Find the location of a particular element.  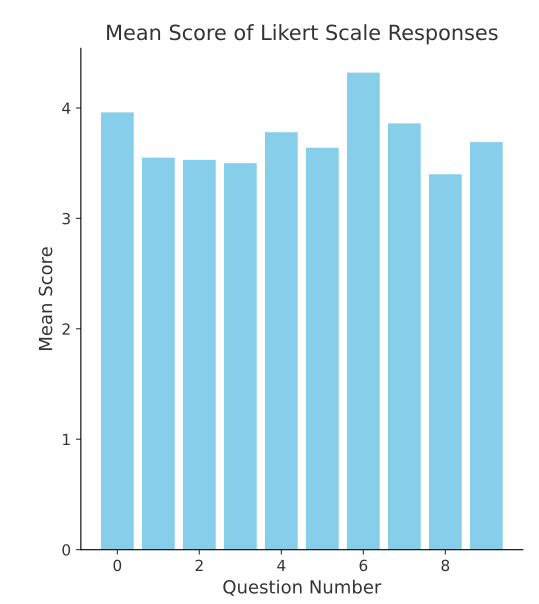

x-tick-label: 2 is located at coordinates (199, 565).